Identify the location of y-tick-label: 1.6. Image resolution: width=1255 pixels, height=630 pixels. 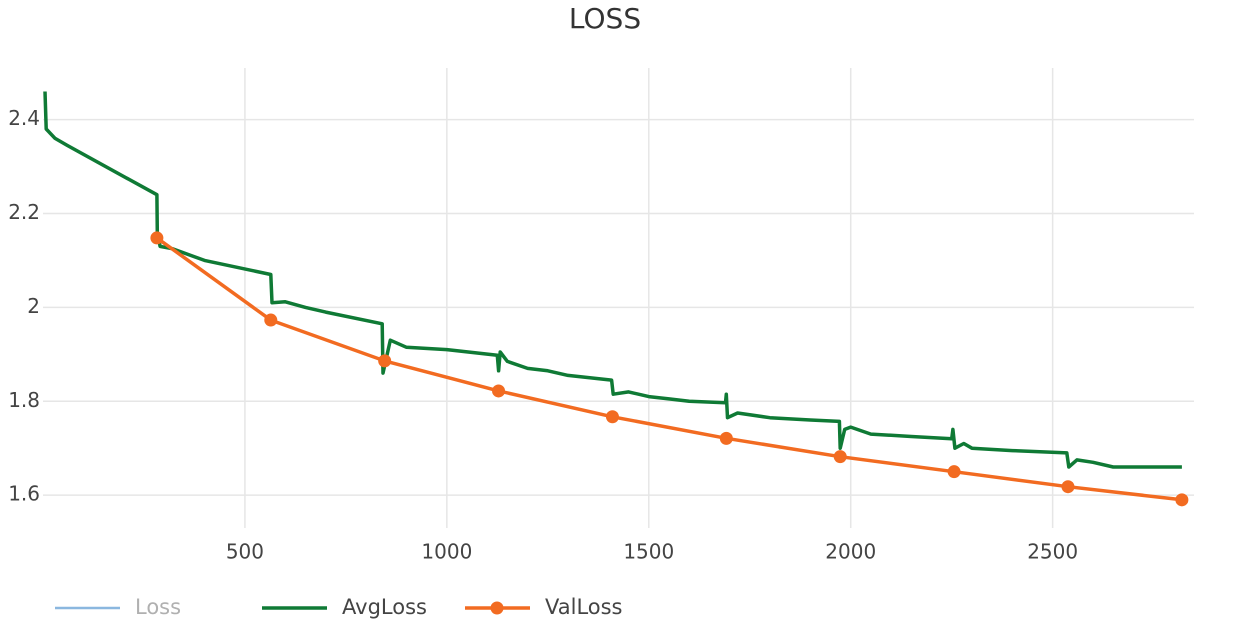
(24, 494).